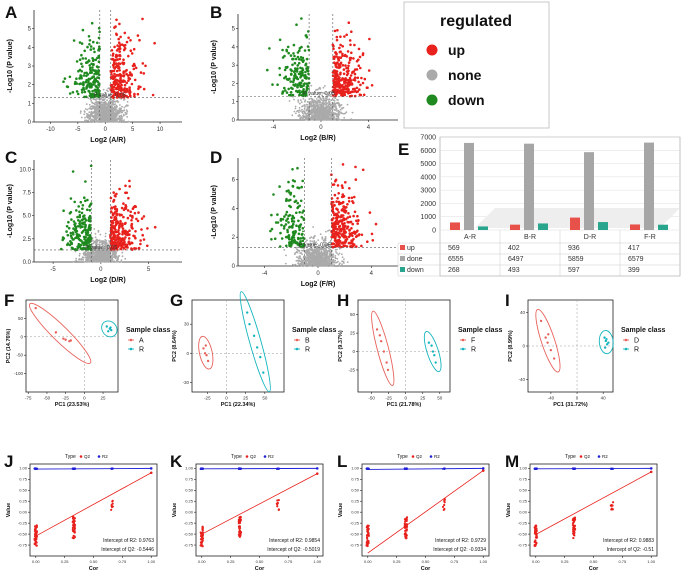 The height and width of the screenshot is (574, 685). I want to click on y-tick-label: 6, so click(234, 181).